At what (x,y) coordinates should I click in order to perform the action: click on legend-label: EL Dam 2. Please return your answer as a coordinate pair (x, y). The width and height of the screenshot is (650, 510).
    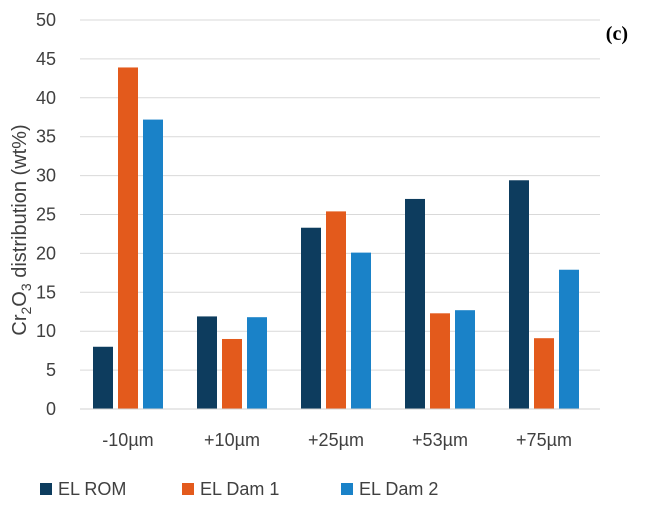
    Looking at the image, I should click on (398, 489).